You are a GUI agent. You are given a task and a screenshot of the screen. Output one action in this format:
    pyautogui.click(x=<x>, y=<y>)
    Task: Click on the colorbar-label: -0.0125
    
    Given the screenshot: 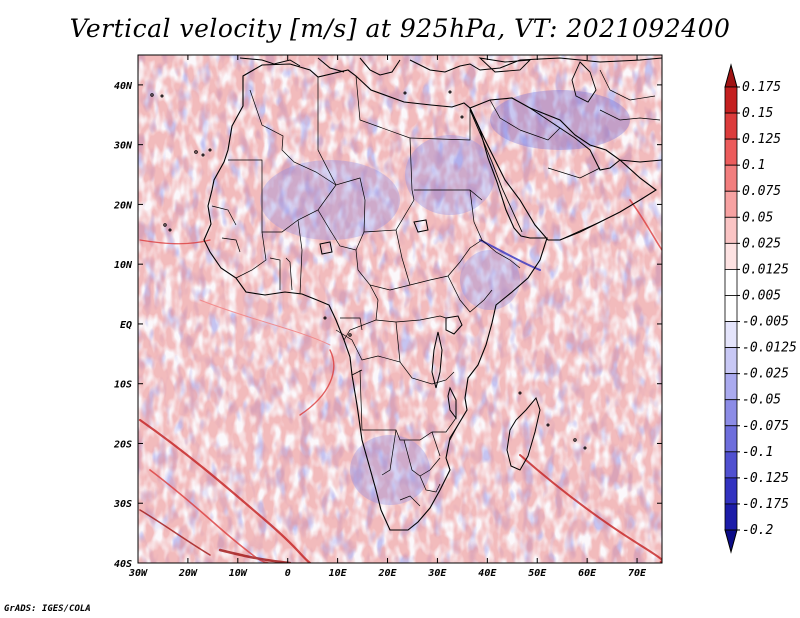 What is the action you would take?
    pyautogui.click(x=769, y=348)
    